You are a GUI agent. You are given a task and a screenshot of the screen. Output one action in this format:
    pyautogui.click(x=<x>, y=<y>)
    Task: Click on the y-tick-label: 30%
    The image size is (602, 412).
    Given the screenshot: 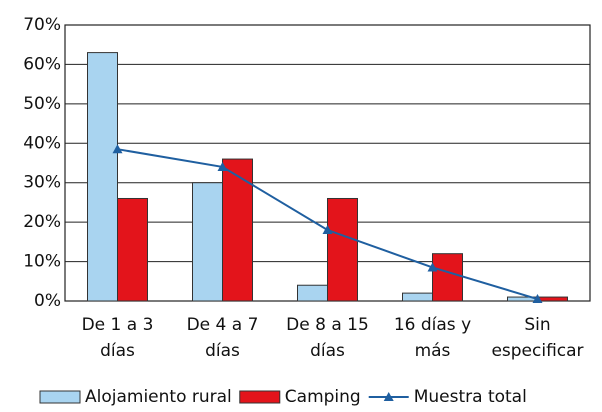 What is the action you would take?
    pyautogui.click(x=42, y=183)
    